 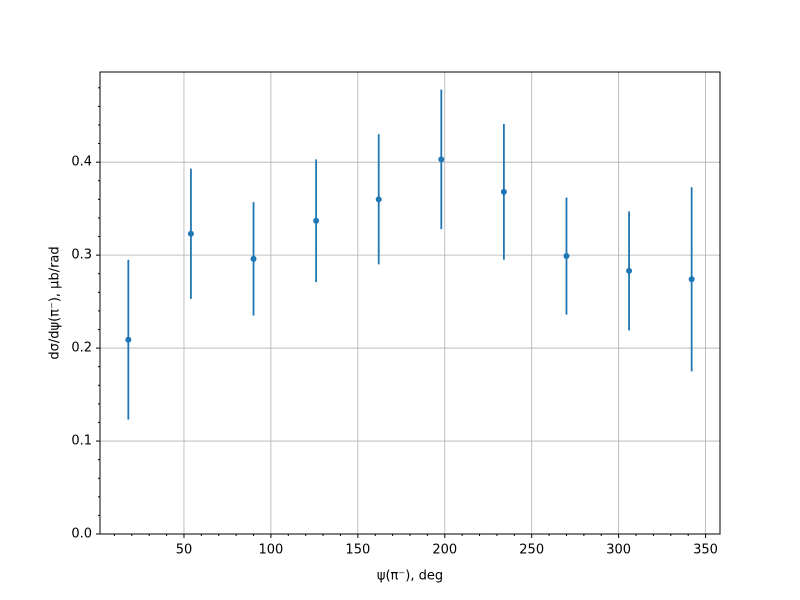 I want to click on y-axis-label: dσ/dψ(π⁻), μb/rad, so click(x=55, y=302).